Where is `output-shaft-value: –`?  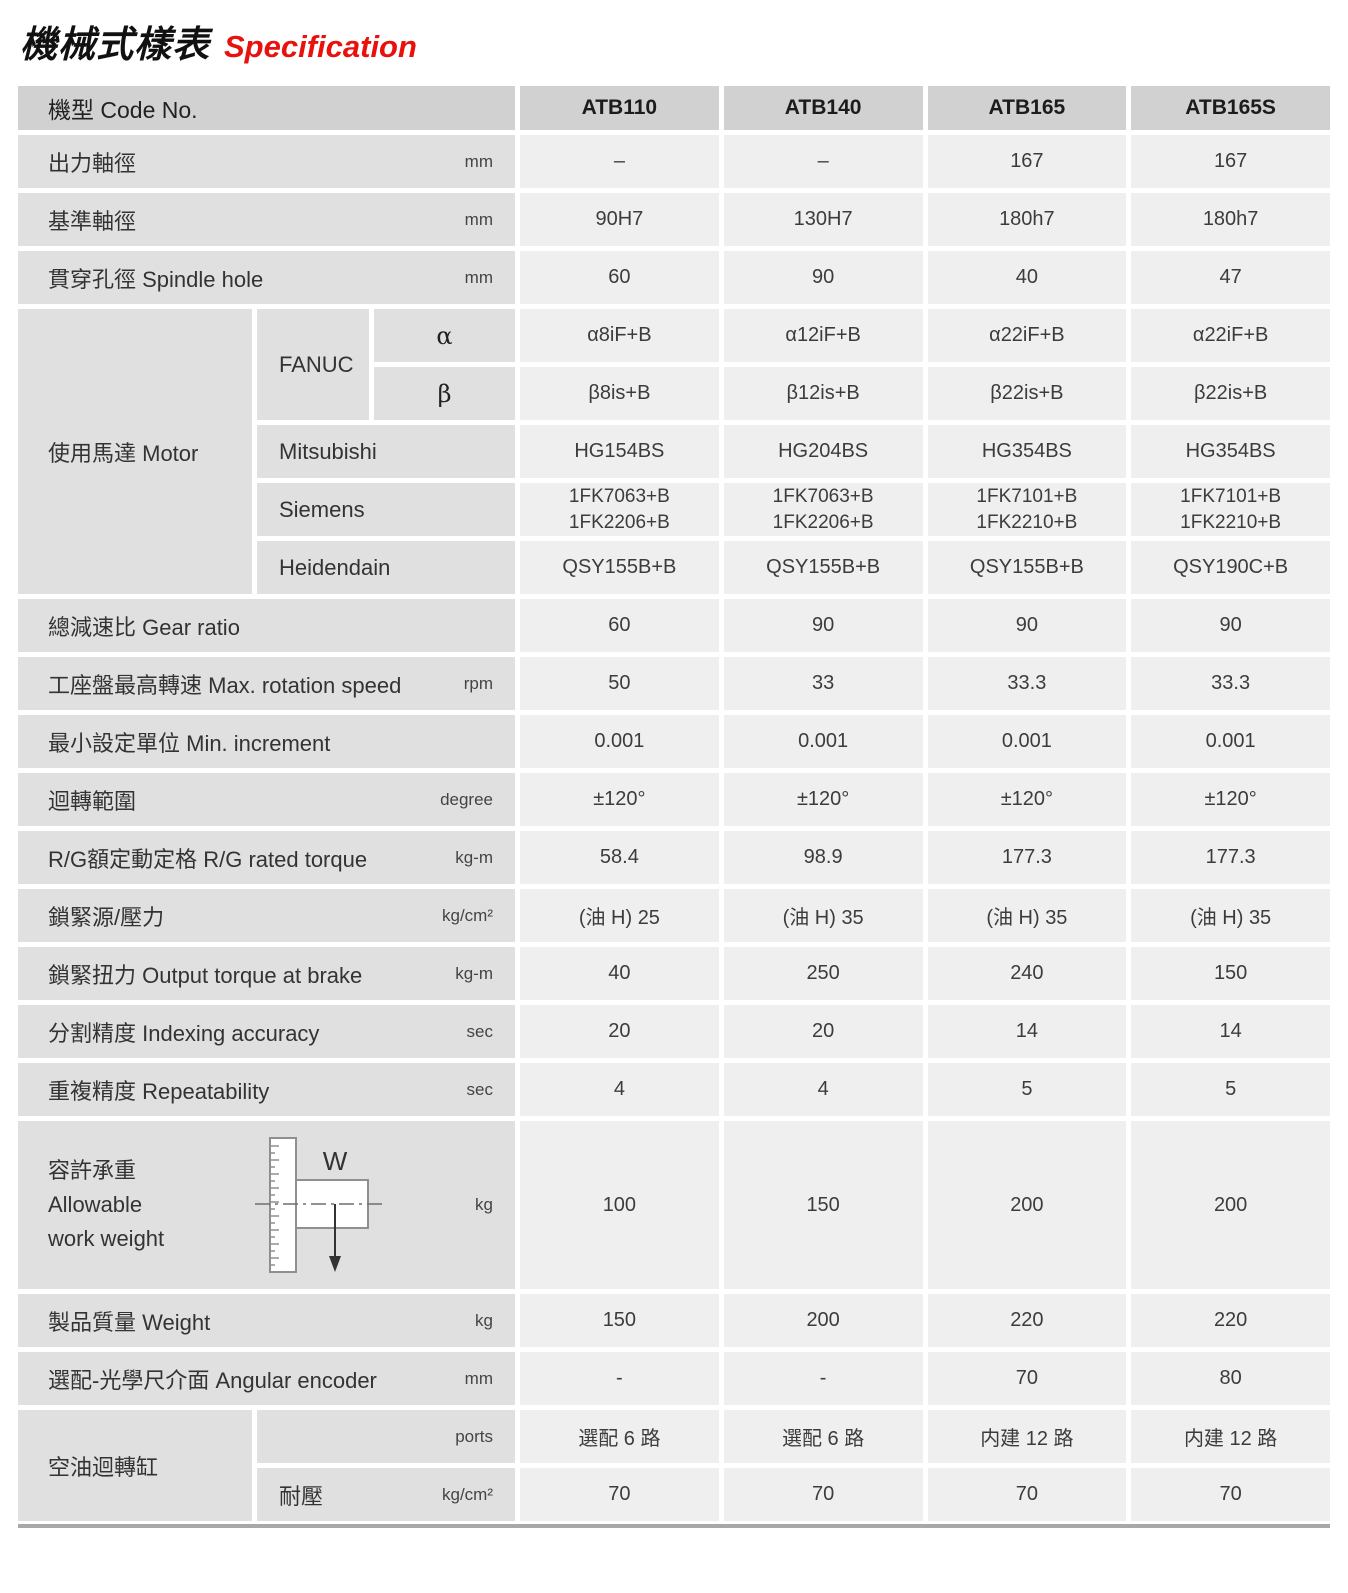 output-shaft-value: – is located at coordinates (823, 161).